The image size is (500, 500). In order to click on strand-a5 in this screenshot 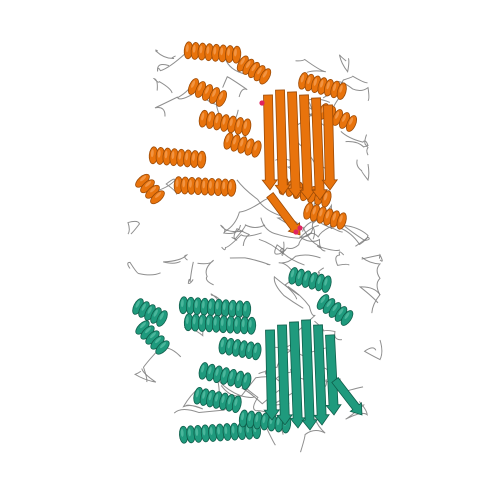, I will do `click(319, 149)`.